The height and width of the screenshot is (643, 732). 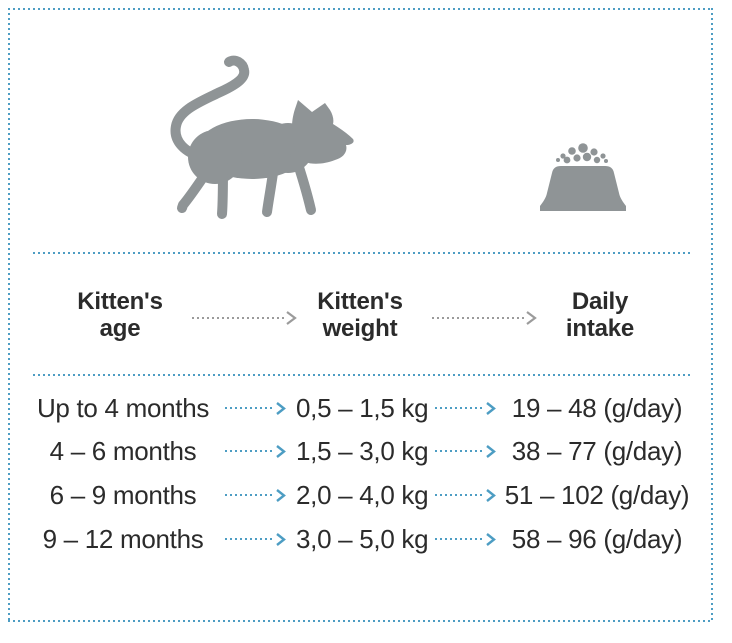 What do you see at coordinates (210, 108) in the screenshot?
I see `cat-tail-shape` at bounding box center [210, 108].